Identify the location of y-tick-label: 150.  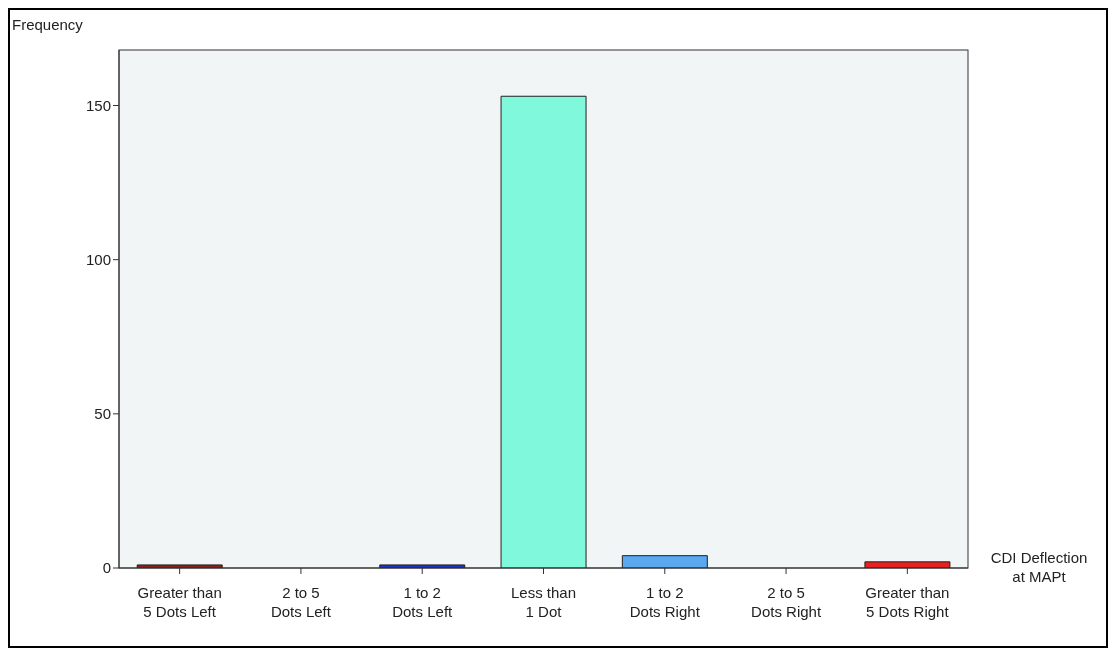
(98, 105).